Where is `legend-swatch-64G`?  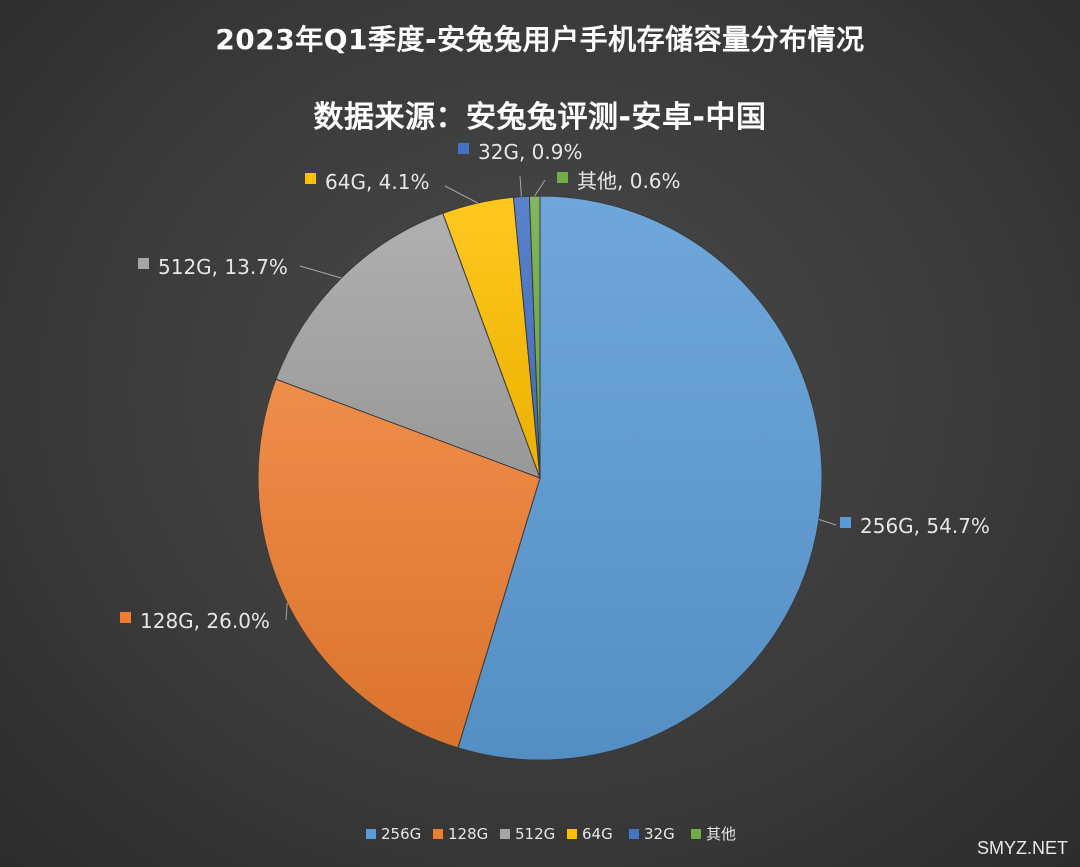 legend-swatch-64G is located at coordinates (572, 834).